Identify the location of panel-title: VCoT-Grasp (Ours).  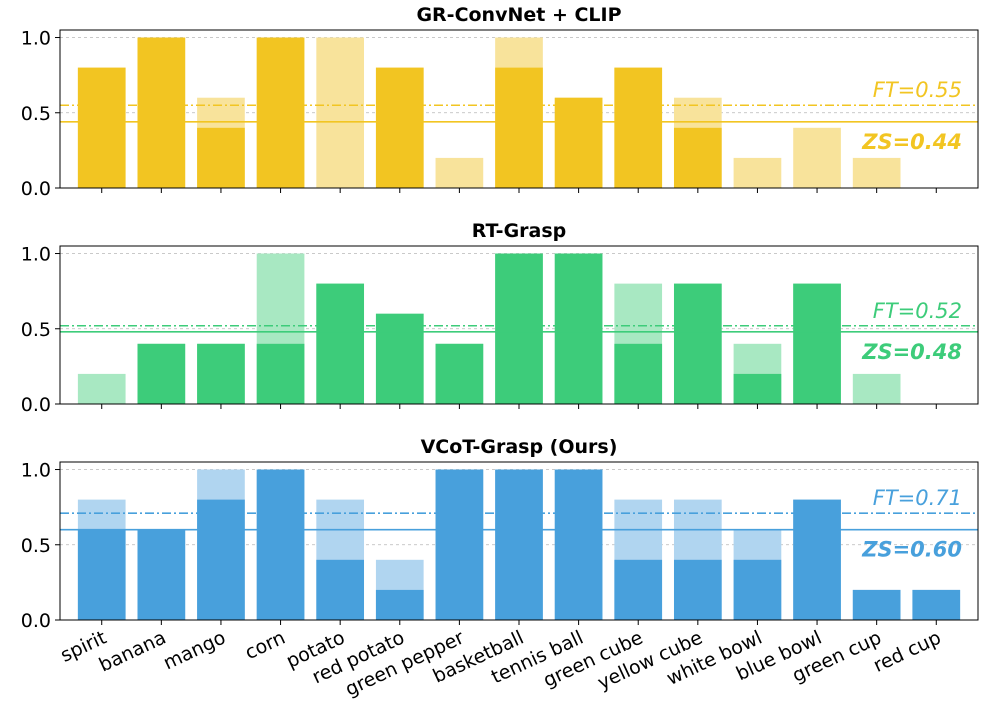
(519, 447).